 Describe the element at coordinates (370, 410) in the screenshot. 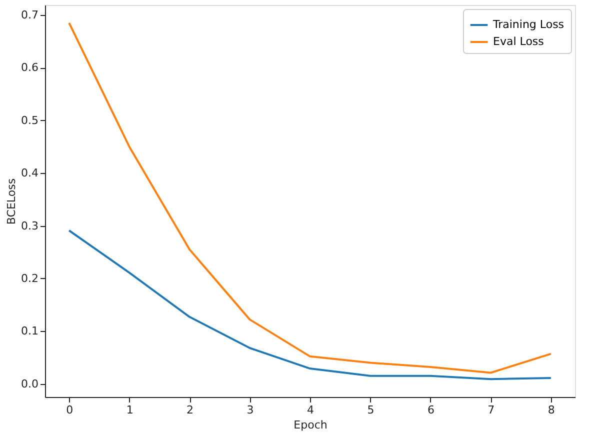

I see `x-tick-label: 5` at that location.